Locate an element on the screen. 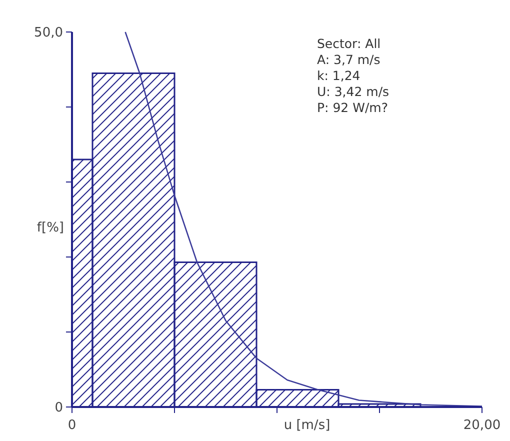  annotation: k: 1,24 is located at coordinates (338, 75).